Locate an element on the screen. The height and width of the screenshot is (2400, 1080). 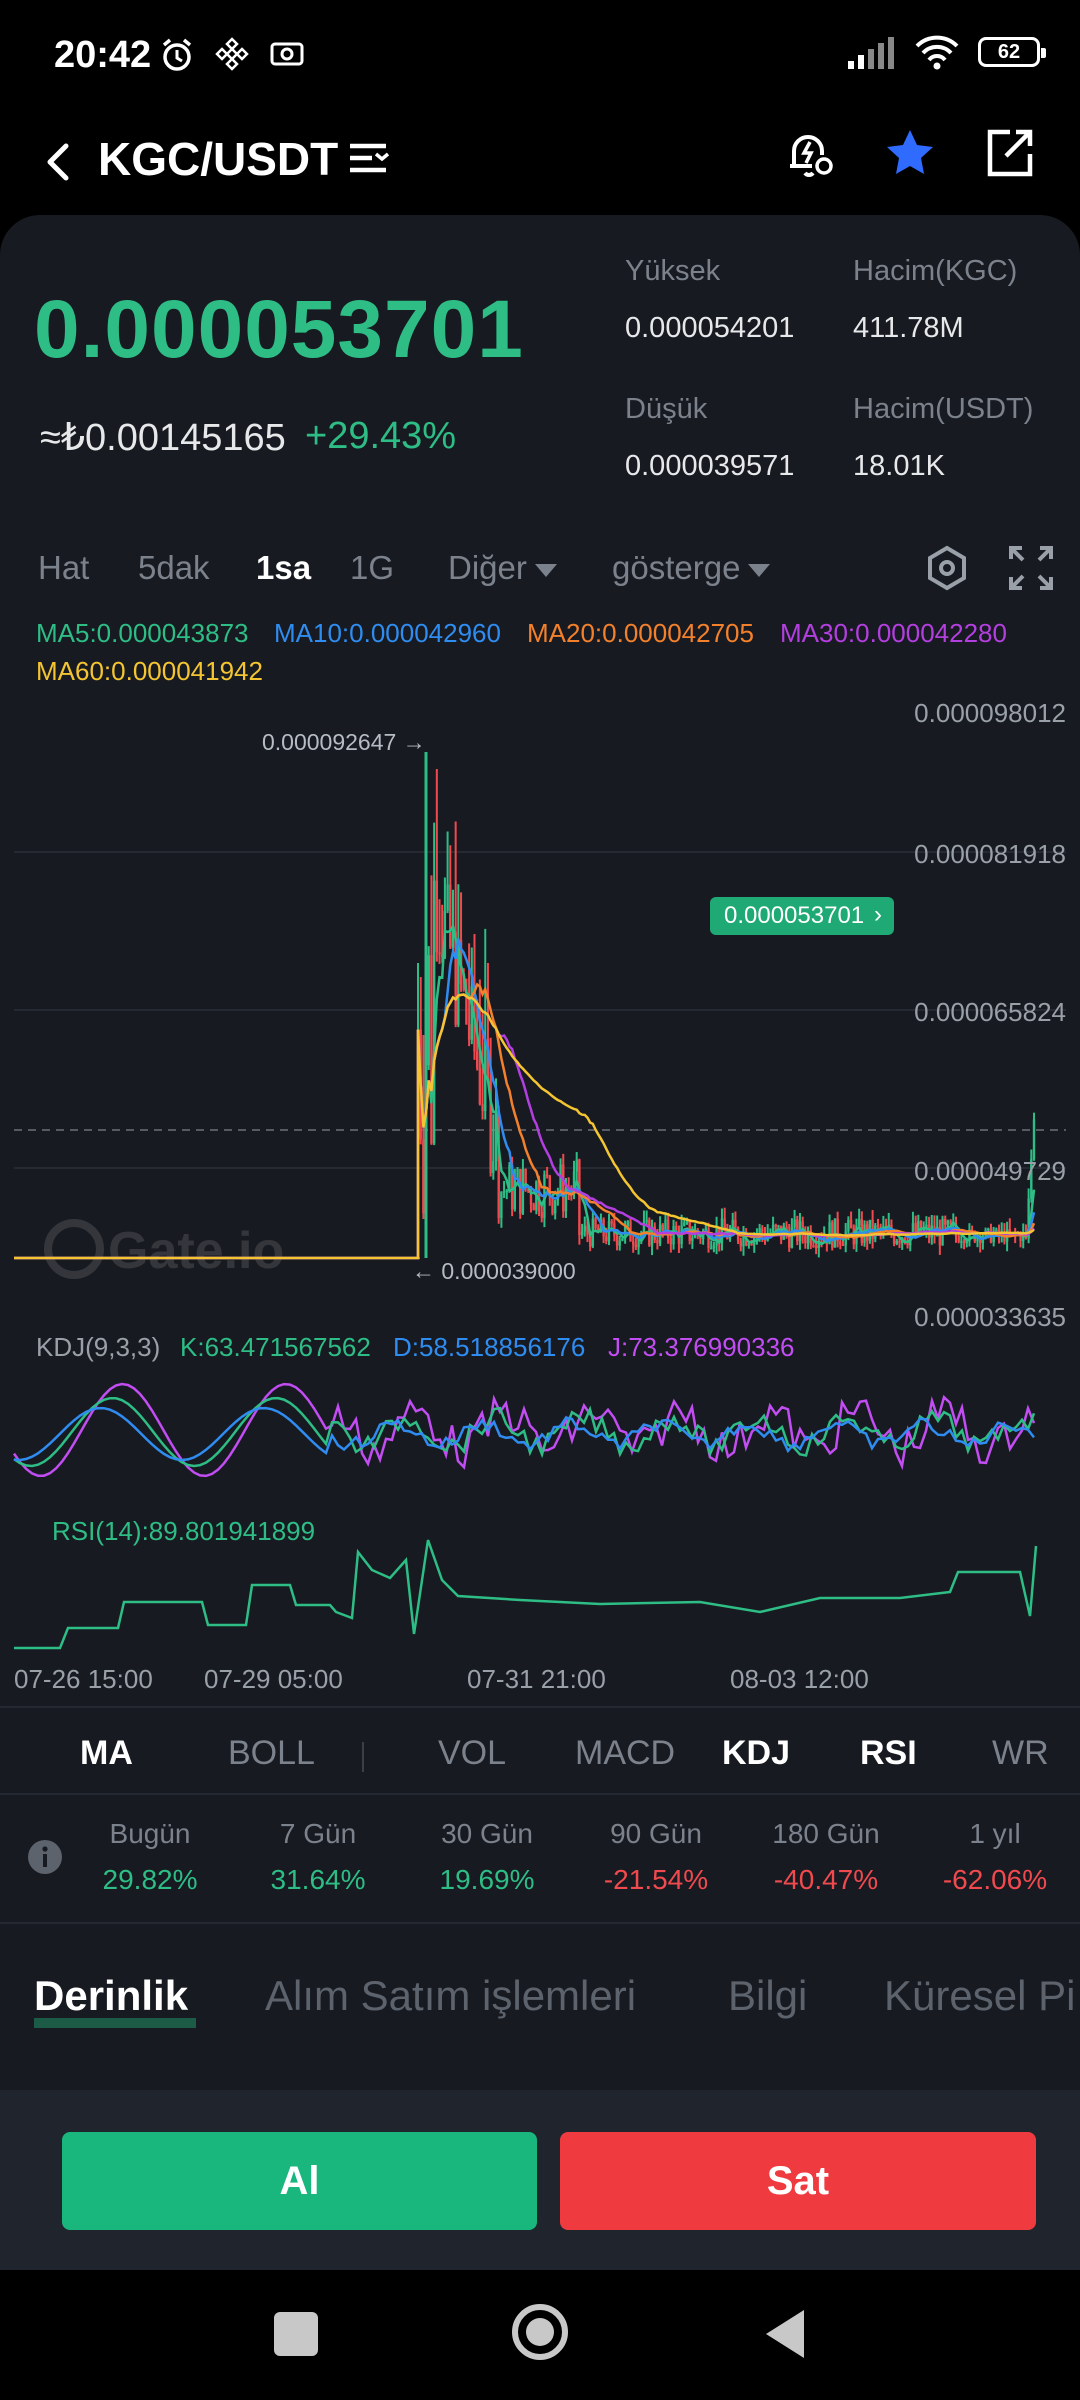
binance-icon is located at coordinates (232, 54).